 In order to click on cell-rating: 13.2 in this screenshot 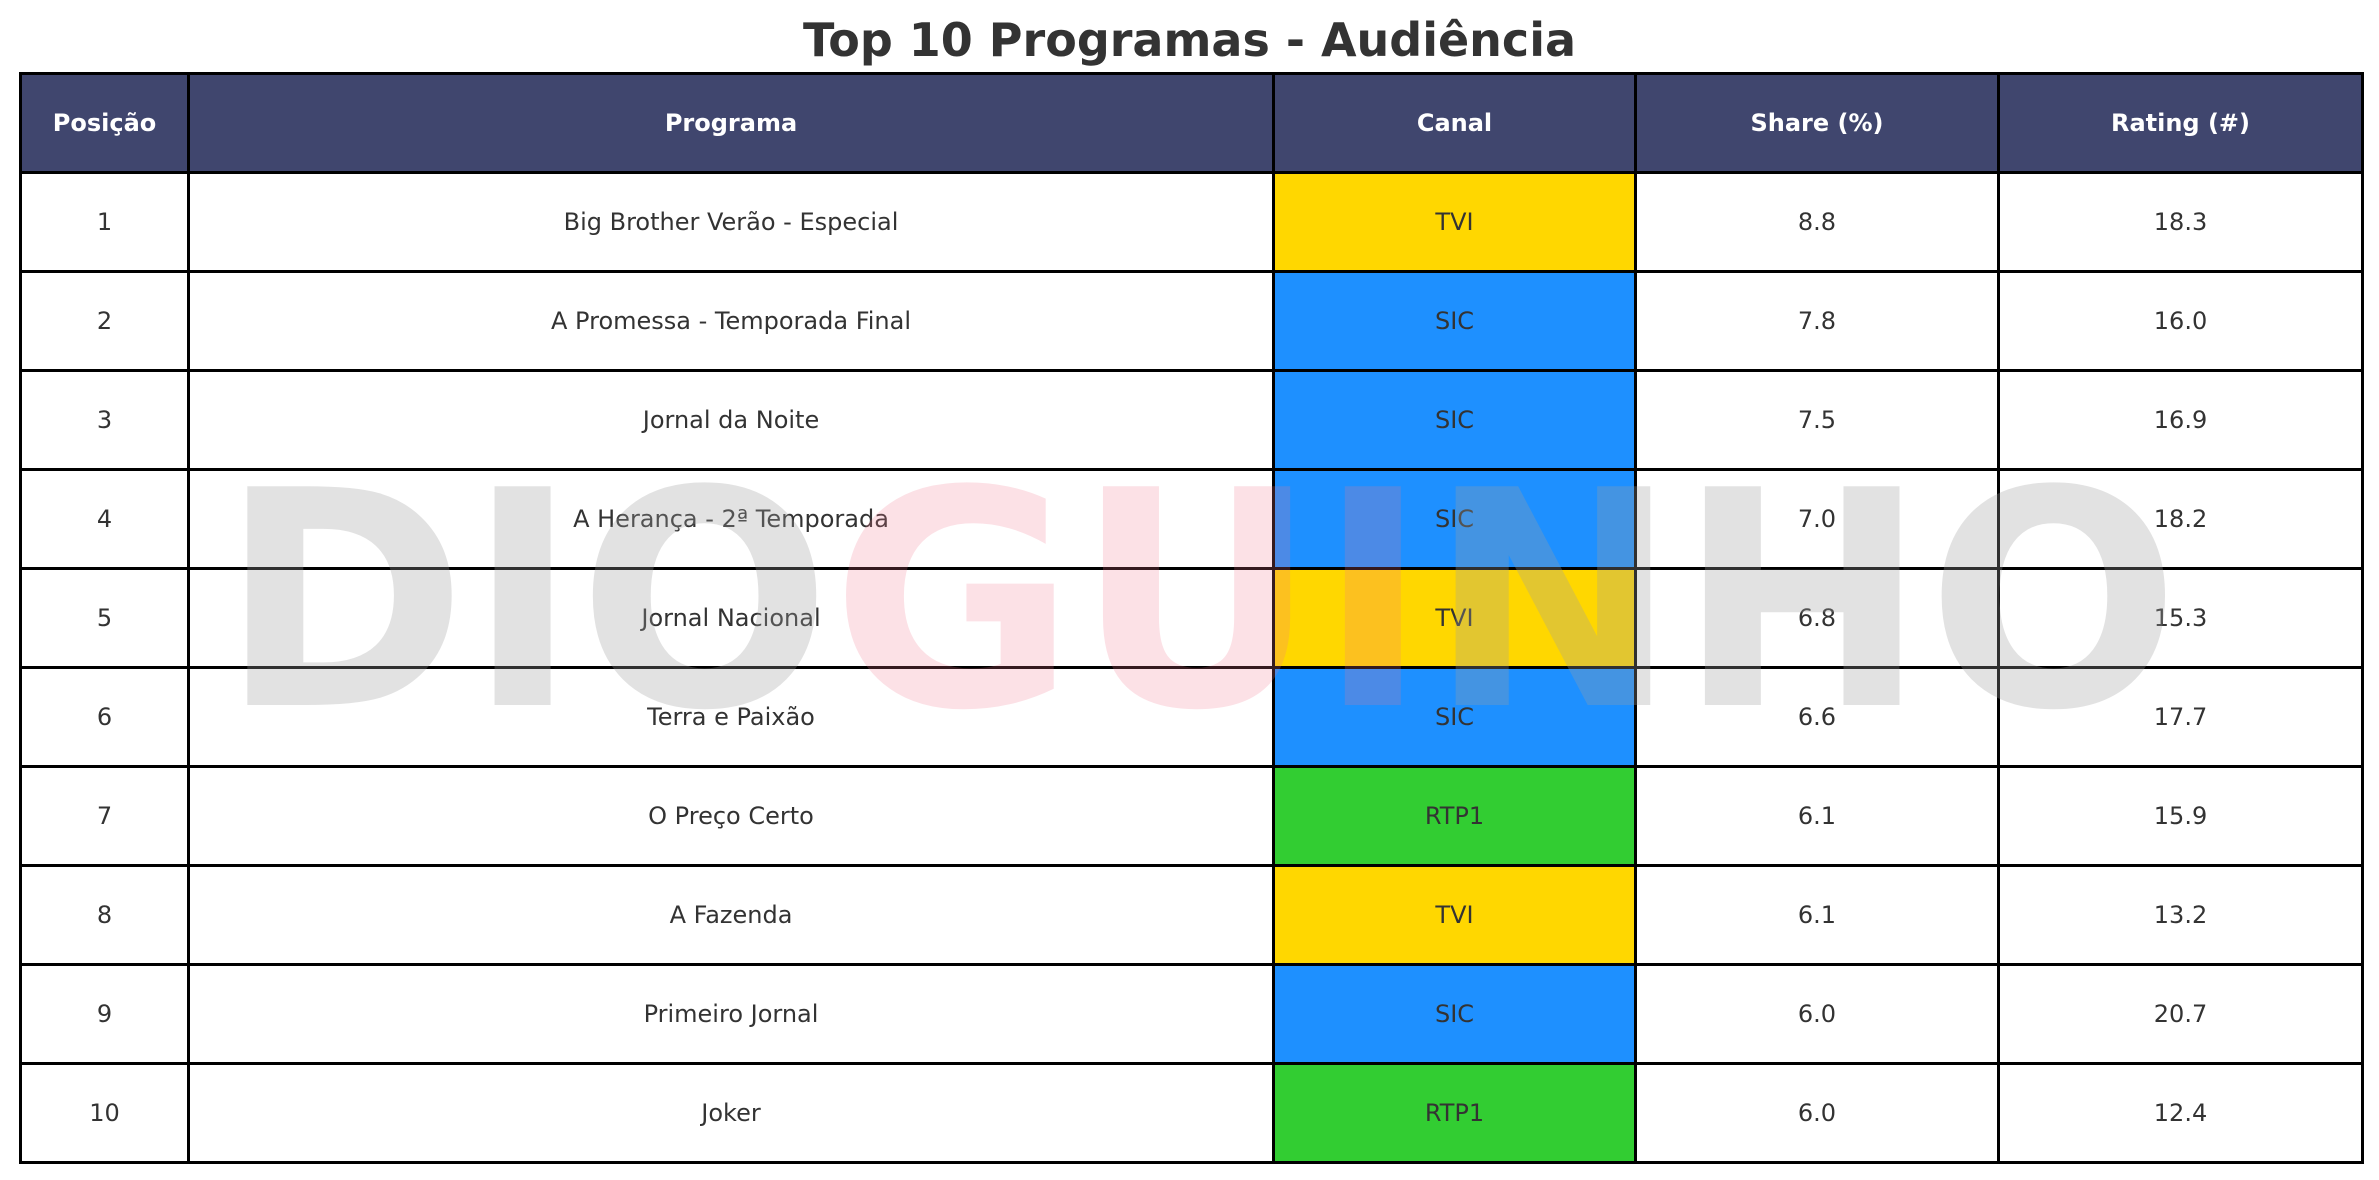, I will do `click(2180, 915)`.